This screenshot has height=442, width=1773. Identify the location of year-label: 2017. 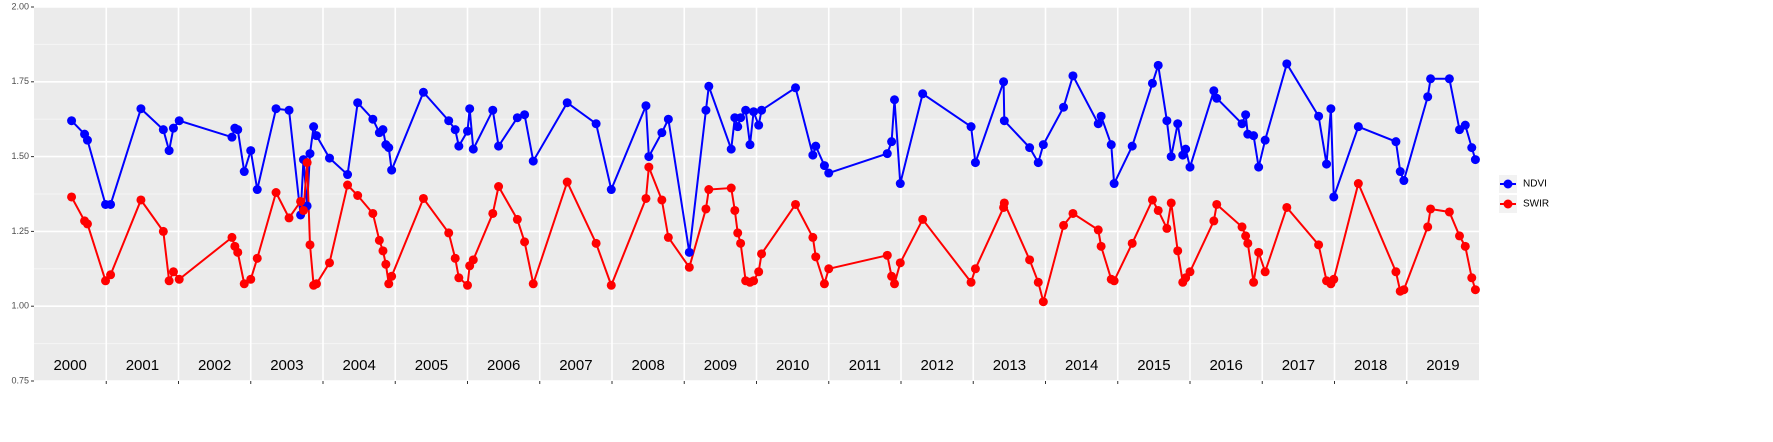
(1298, 365).